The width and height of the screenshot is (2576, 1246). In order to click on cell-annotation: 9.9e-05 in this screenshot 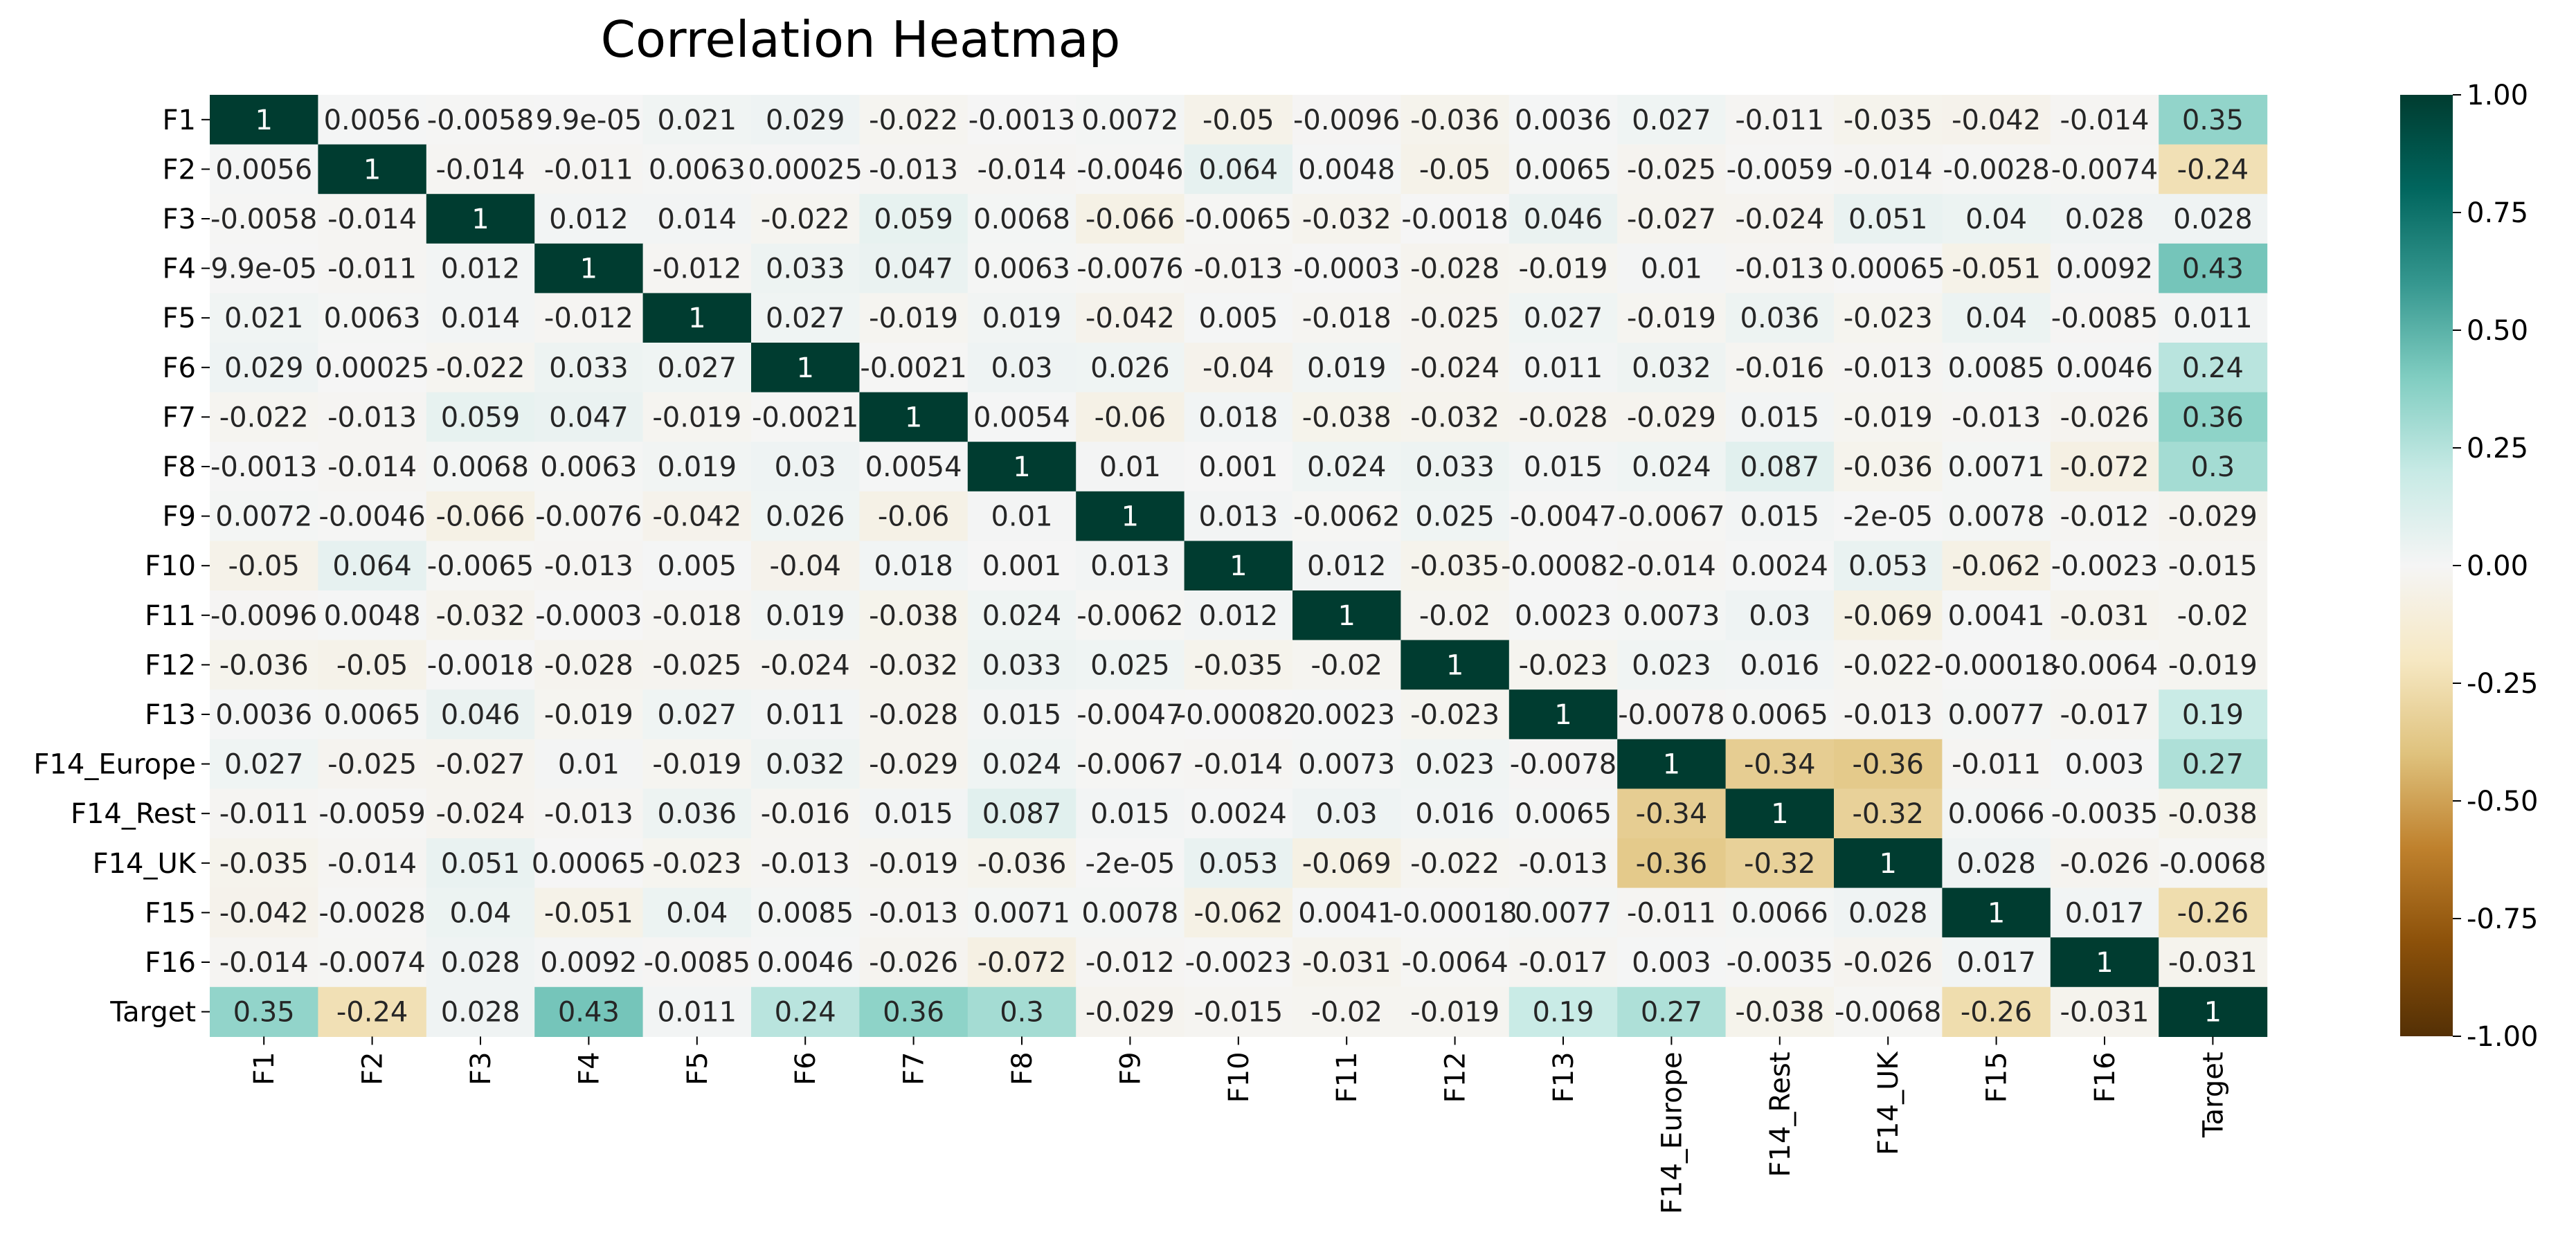, I will do `click(263, 269)`.